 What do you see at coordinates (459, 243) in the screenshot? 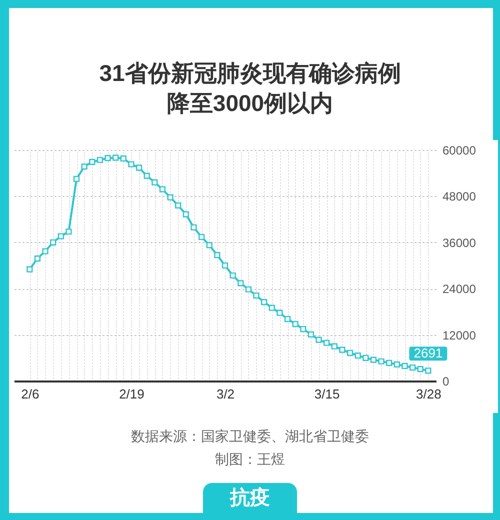
I see `y-tick-label: 36000` at bounding box center [459, 243].